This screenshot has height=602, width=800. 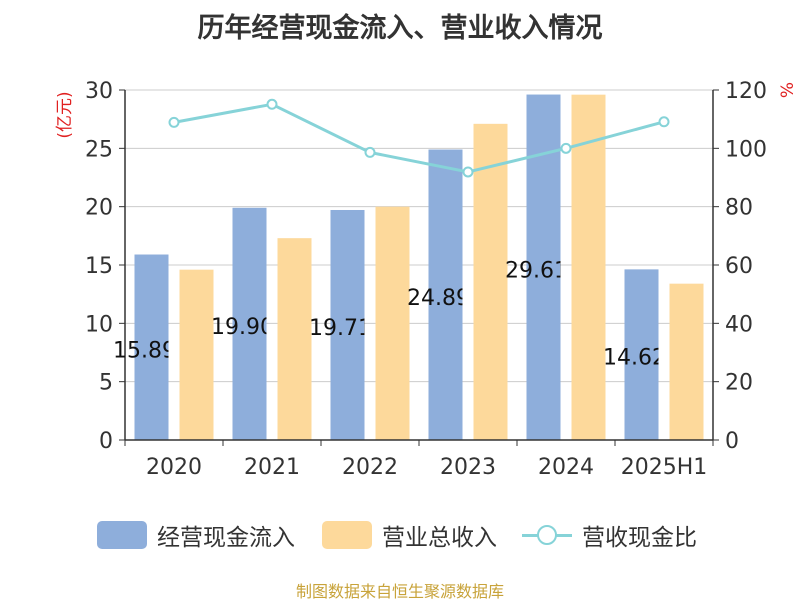 What do you see at coordinates (400, 28) in the screenshot?
I see `chart-title: 历年经营现金流入、营业收入情况` at bounding box center [400, 28].